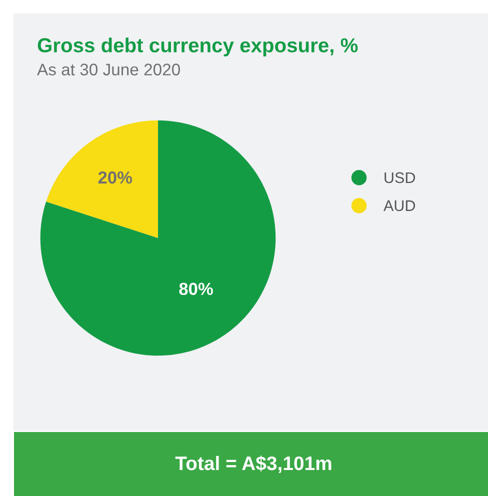 The image size is (488, 496). Describe the element at coordinates (198, 47) in the screenshot. I see `chart-title: Gross debt currency exposure, %` at that location.